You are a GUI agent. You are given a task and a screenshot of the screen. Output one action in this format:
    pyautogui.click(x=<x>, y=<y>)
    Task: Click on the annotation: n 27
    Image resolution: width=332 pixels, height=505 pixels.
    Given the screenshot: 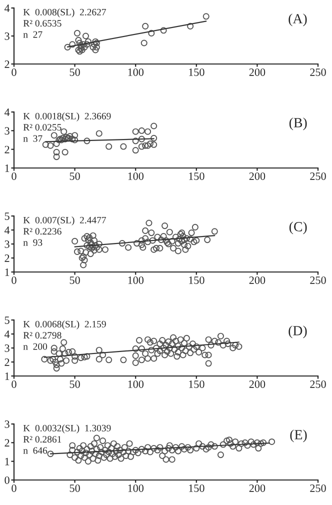 What is the action you would take?
    pyautogui.click(x=32, y=34)
    